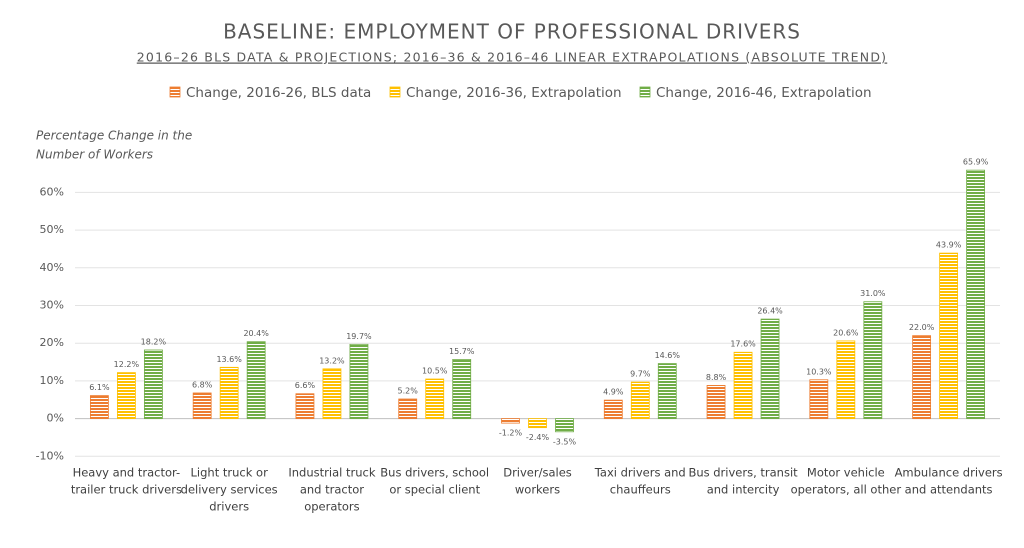  Describe the element at coordinates (976, 162) in the screenshot. I see `value-label: 65.9%` at that location.